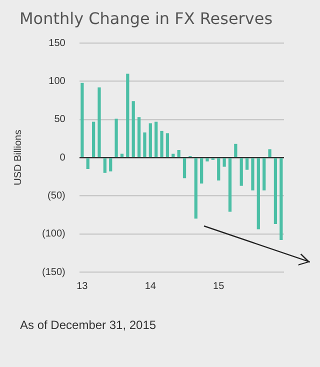 This screenshot has width=320, height=367. Describe the element at coordinates (89, 325) in the screenshot. I see `text: As of December 31, 2015` at that location.